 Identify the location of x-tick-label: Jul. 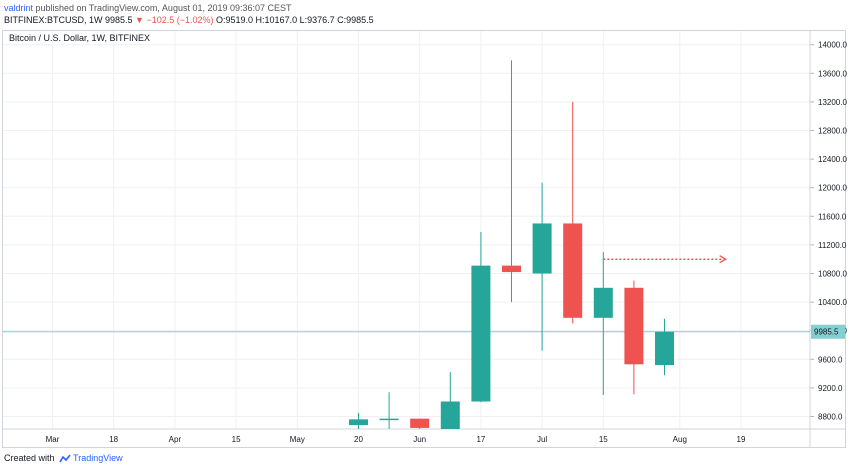
(542, 439).